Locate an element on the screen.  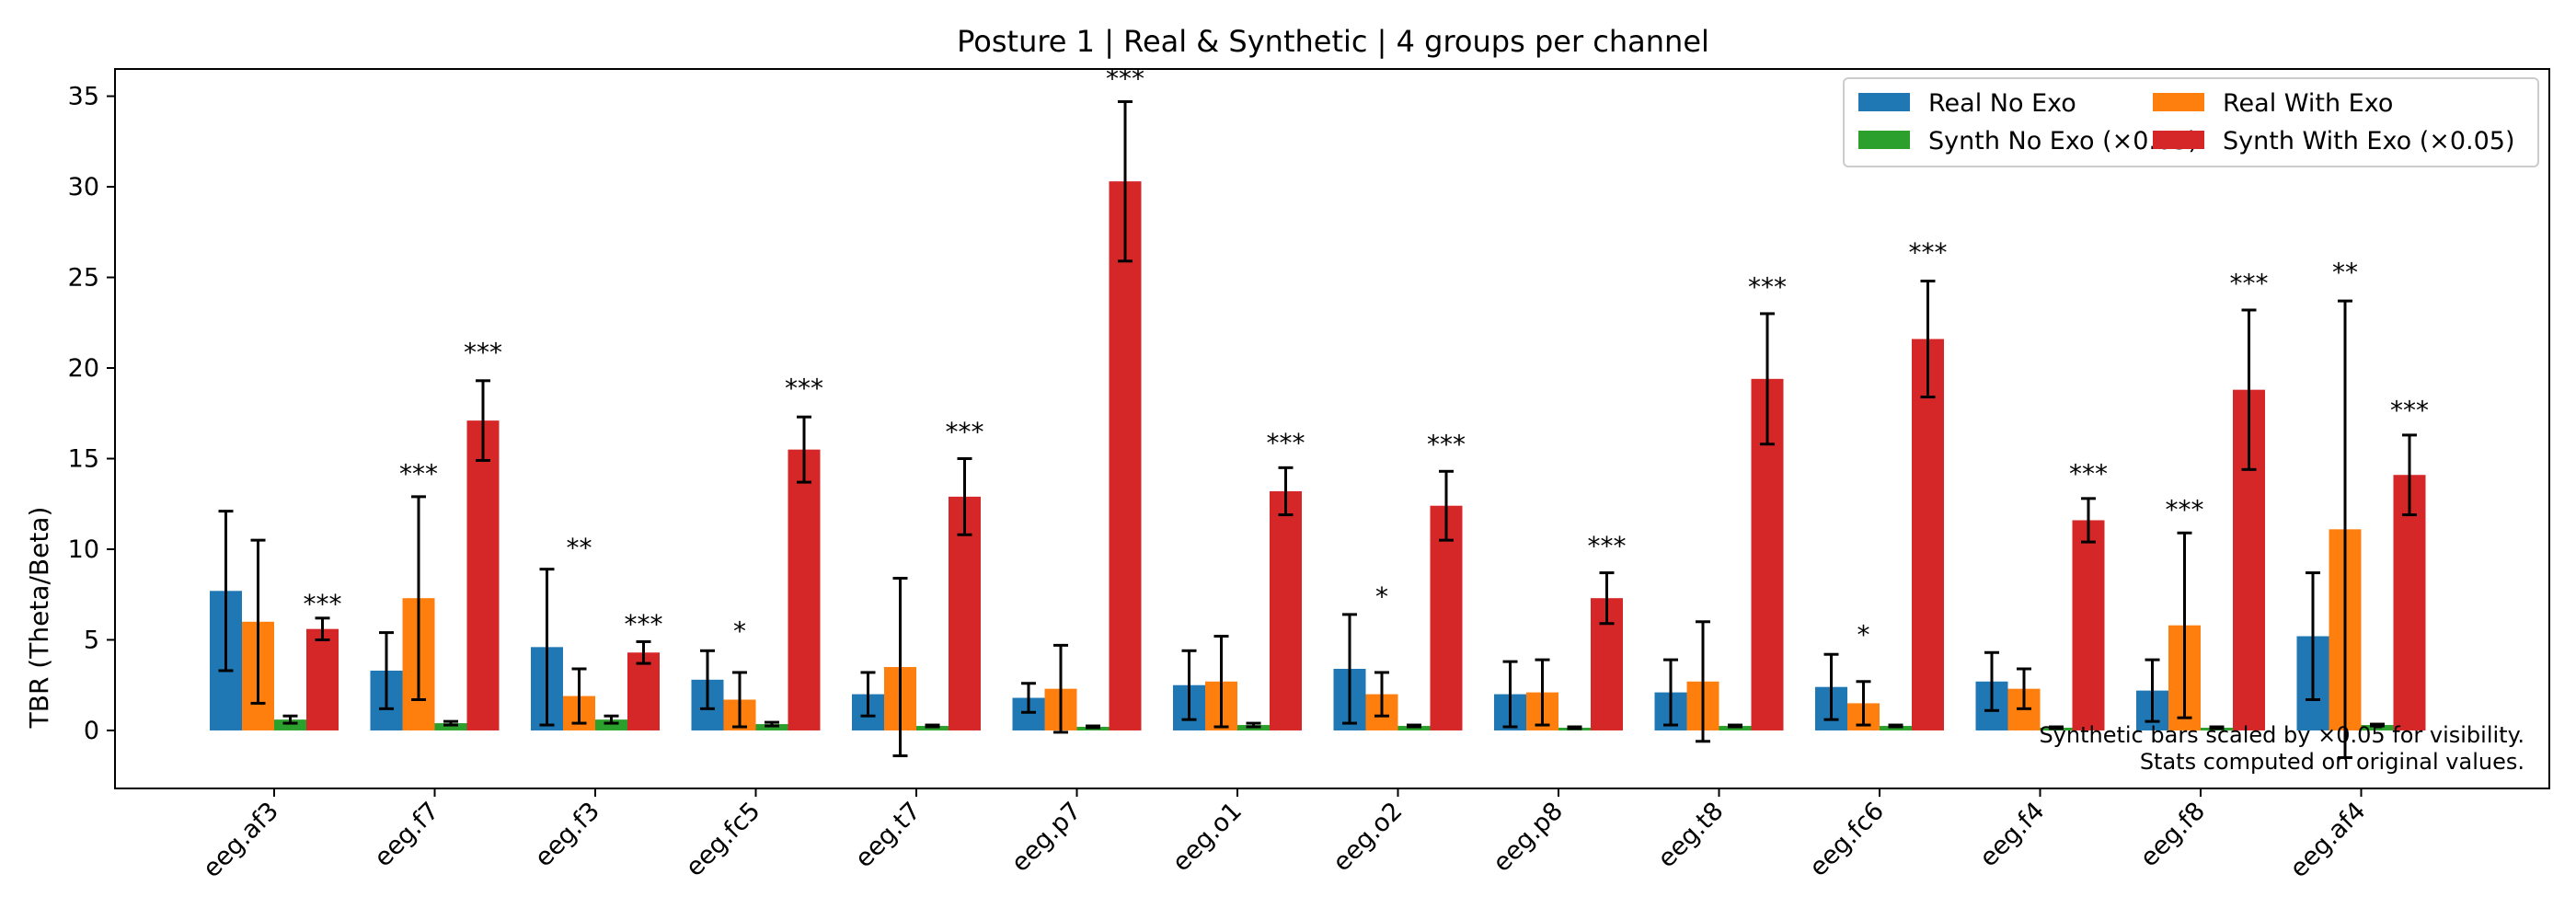
y-tick-label-5: 5 is located at coordinates (91, 640).